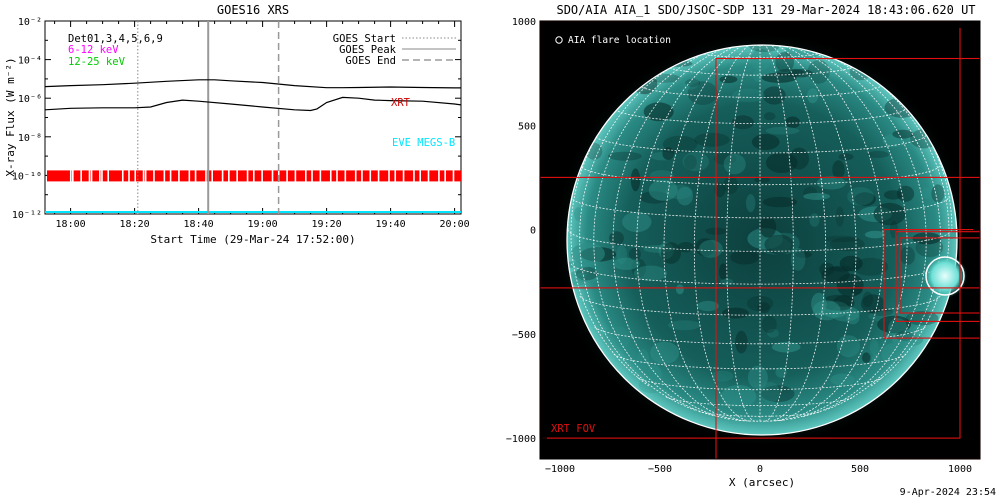 This screenshot has width=1000, height=500. What do you see at coordinates (527, 126) in the screenshot?
I see `y-tick-label: 500` at bounding box center [527, 126].